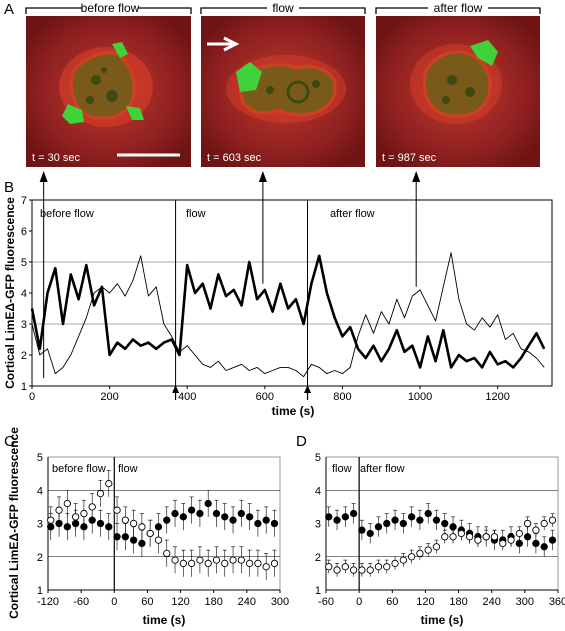  What do you see at coordinates (283, 84) in the screenshot?
I see `micrograph-flow: flow t = 603 sec` at bounding box center [283, 84].